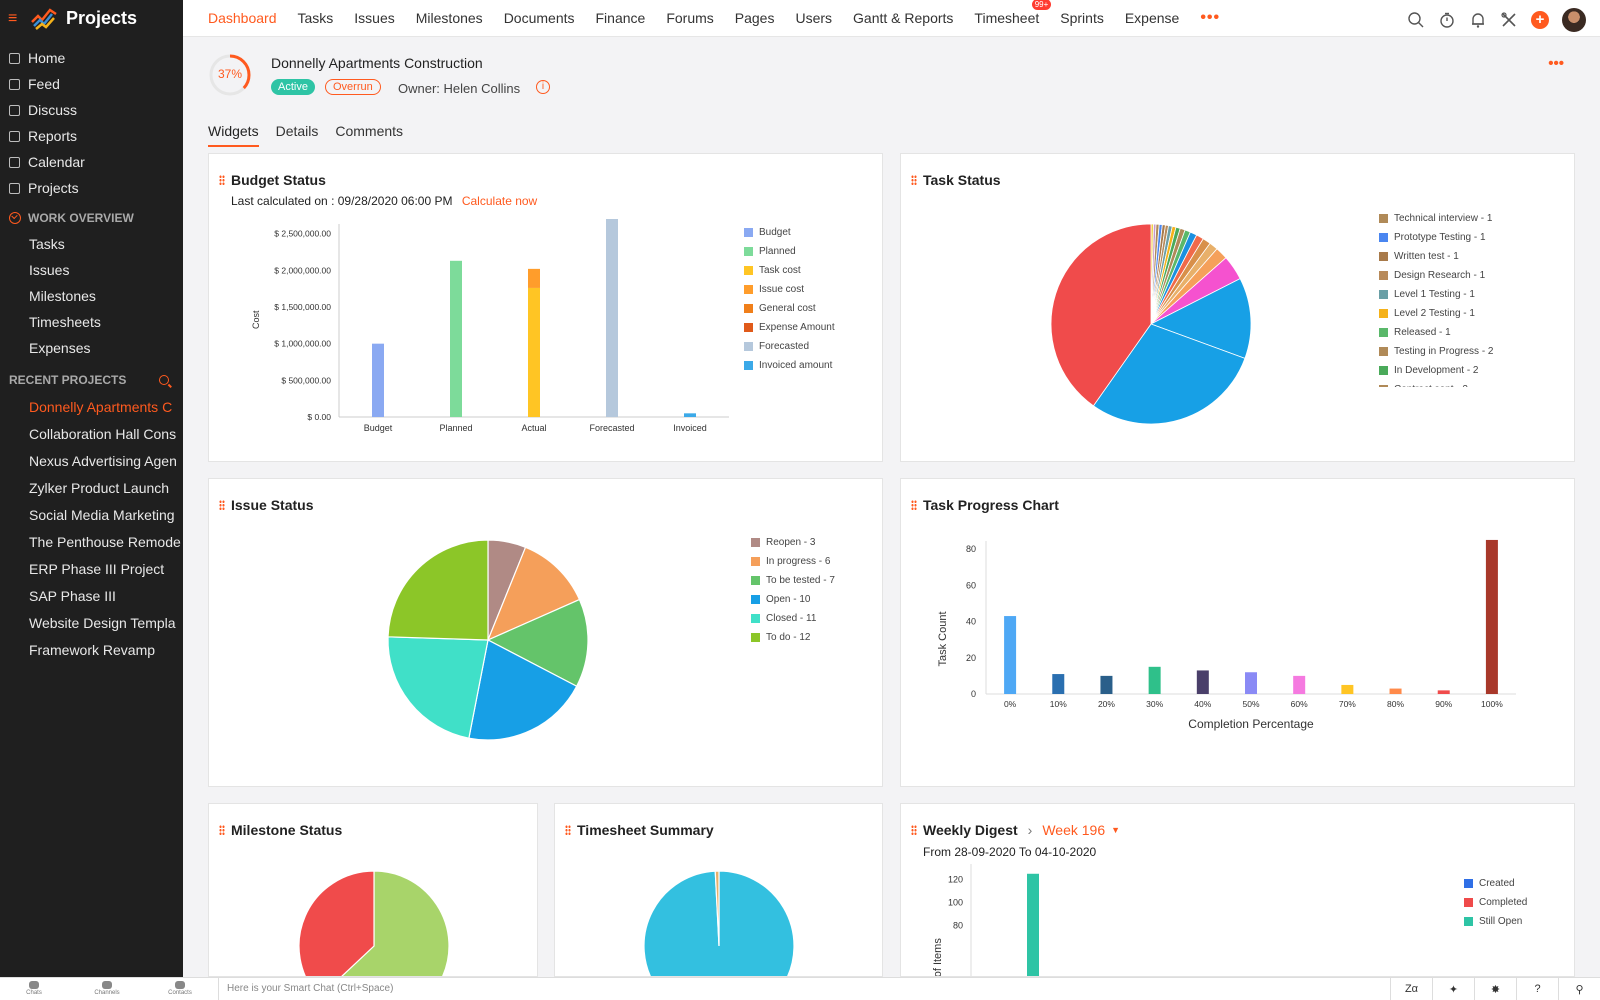  What do you see at coordinates (789, 251) in the screenshot?
I see `legend-item: Planned` at bounding box center [789, 251].